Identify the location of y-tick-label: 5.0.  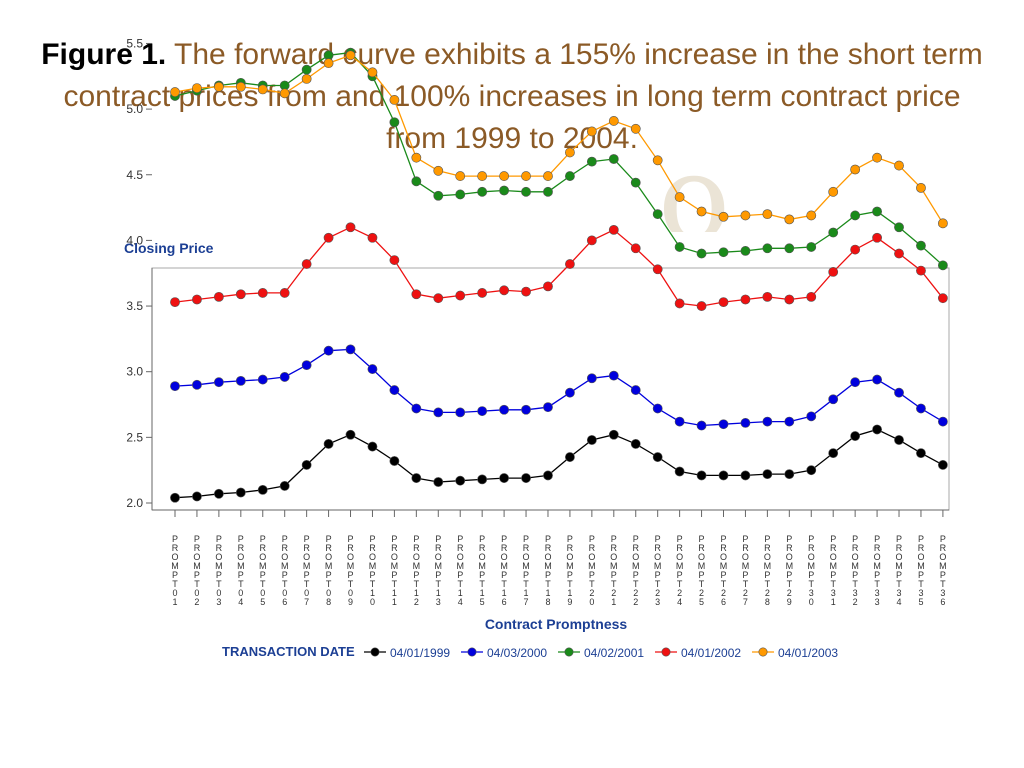
(134, 109).